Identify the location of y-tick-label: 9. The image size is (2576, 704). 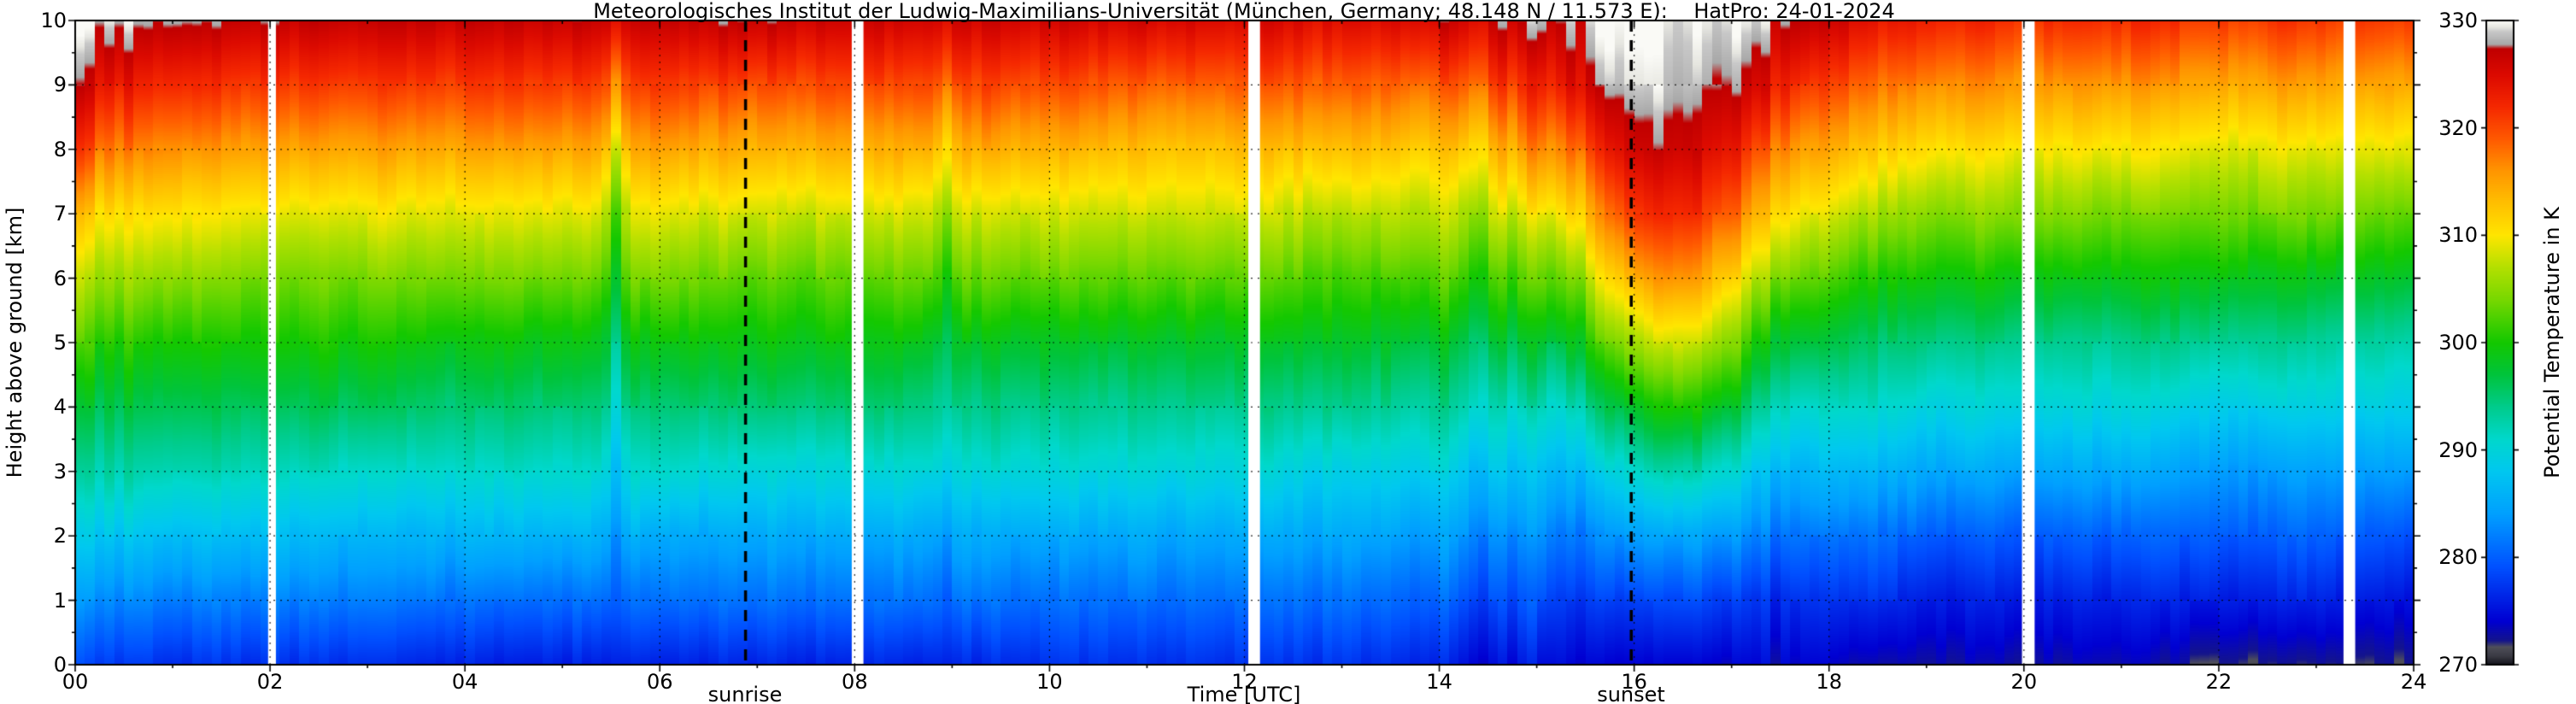
(60, 85).